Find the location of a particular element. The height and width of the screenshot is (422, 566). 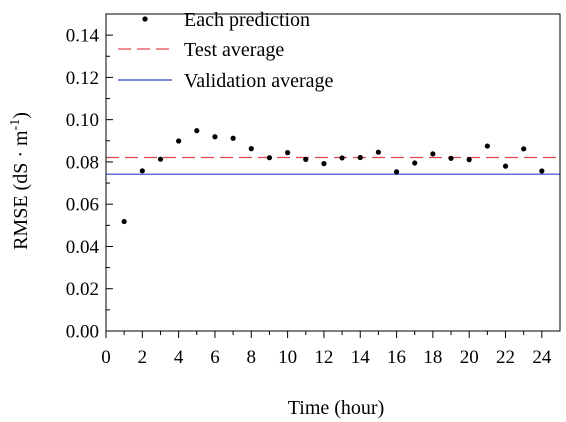

x-tick-label: 6 is located at coordinates (215, 357).